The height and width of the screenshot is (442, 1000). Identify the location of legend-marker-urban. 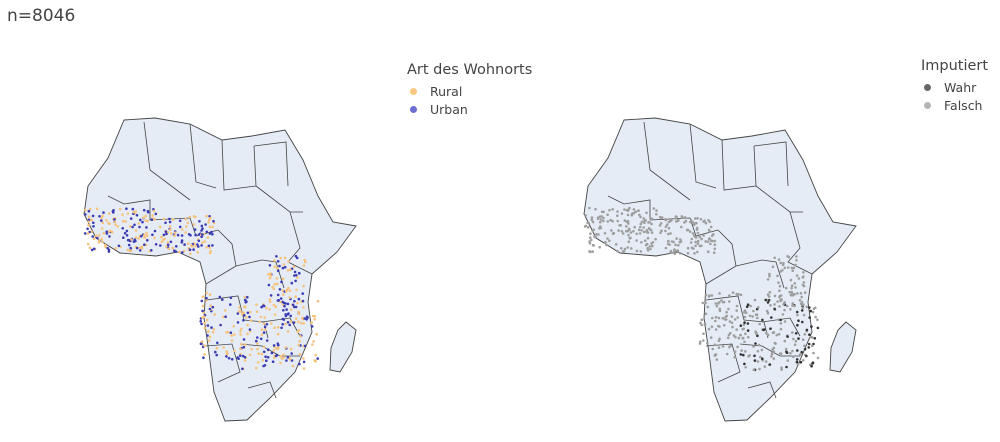
(413, 109).